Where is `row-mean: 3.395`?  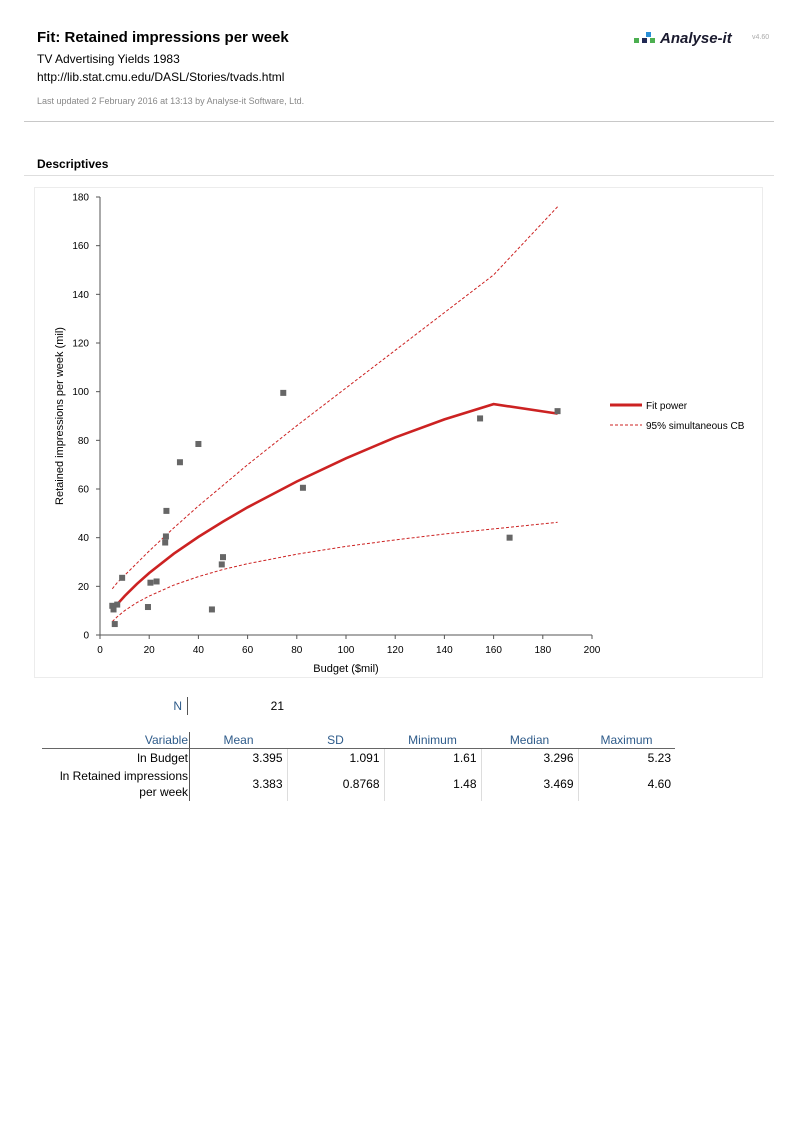 row-mean: 3.395 is located at coordinates (267, 757).